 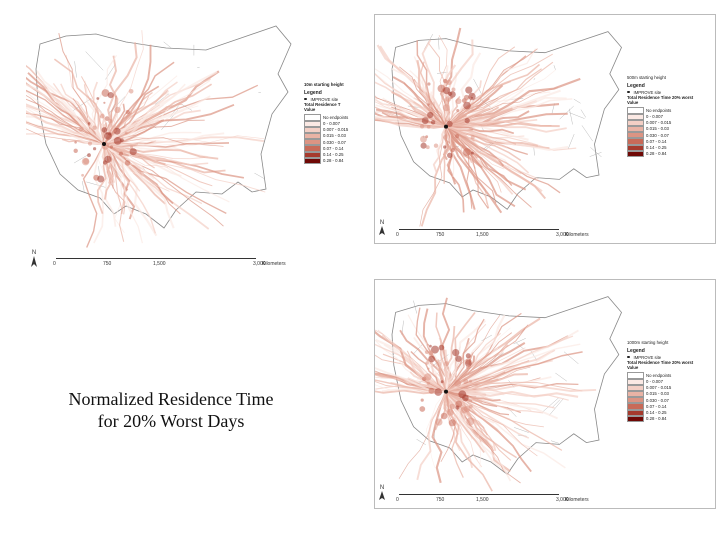 I want to click on legend-class-row: 0.015 - 0.03, so click(x=326, y=136).